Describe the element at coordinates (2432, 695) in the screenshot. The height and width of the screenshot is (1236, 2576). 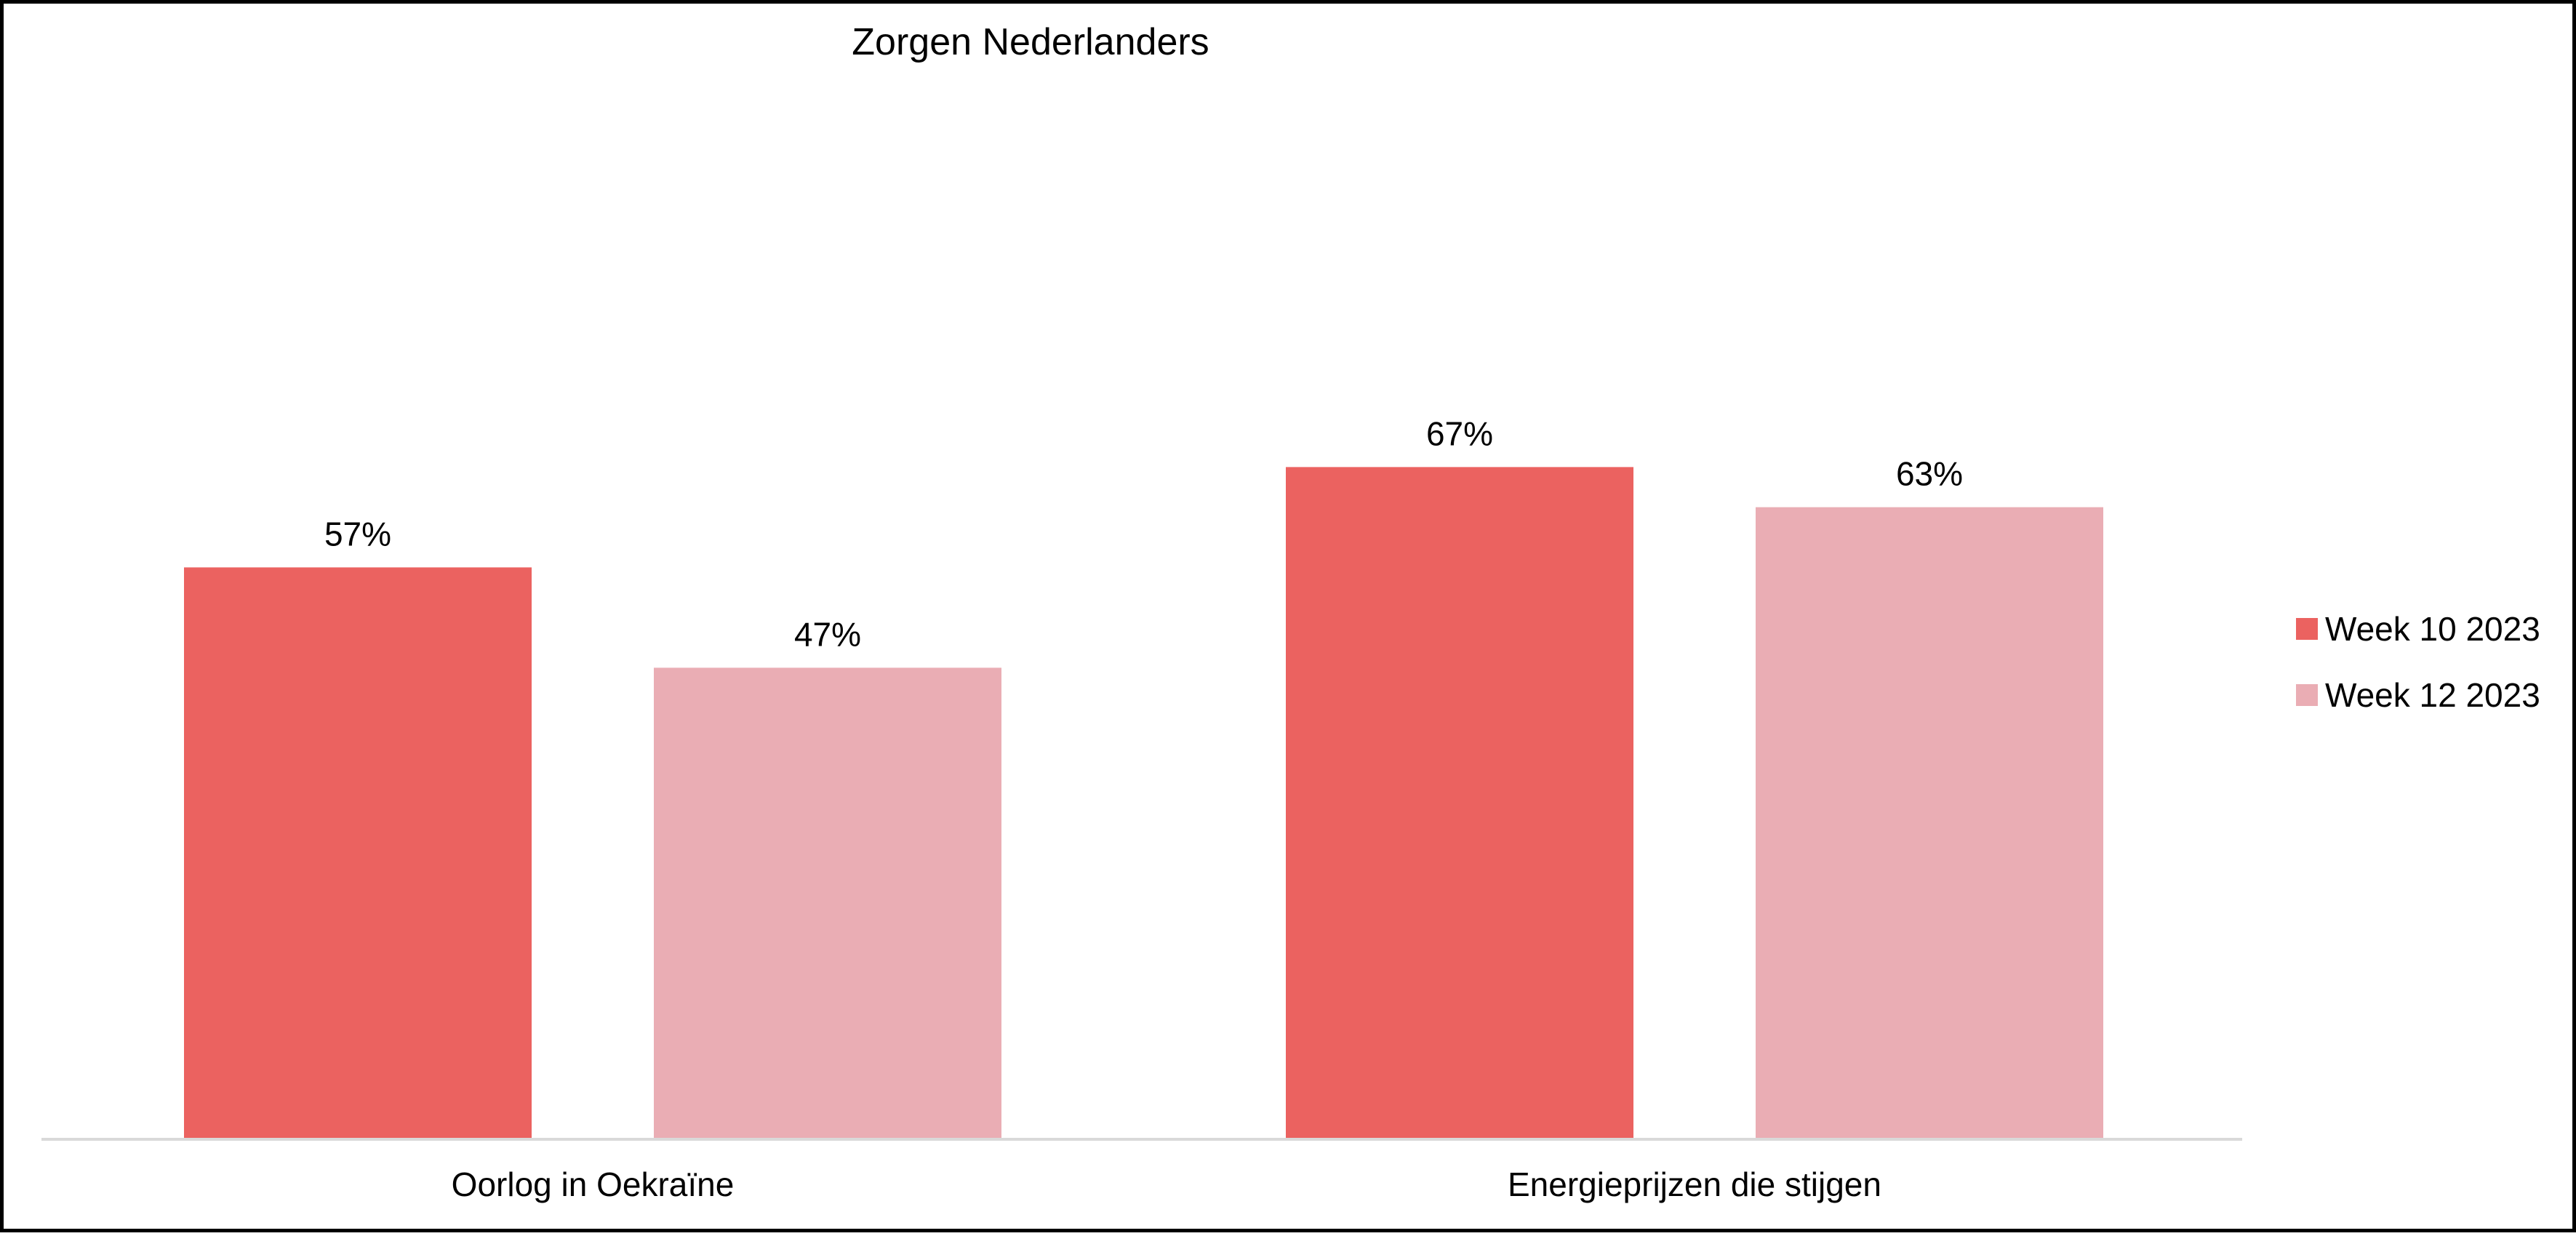
I see `legend-label-1: Week 12 2023` at that location.